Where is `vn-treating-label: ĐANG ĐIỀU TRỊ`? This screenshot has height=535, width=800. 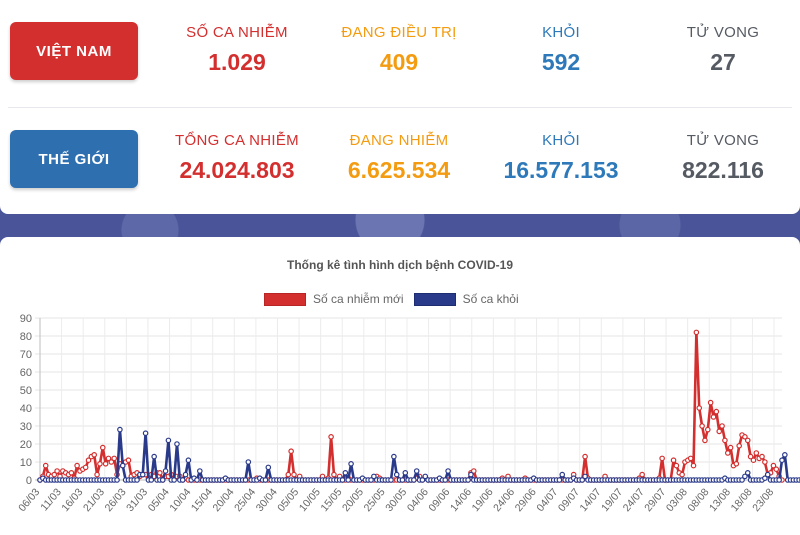
vn-treating-label: ĐANG ĐIỀU TRỊ is located at coordinates (399, 32).